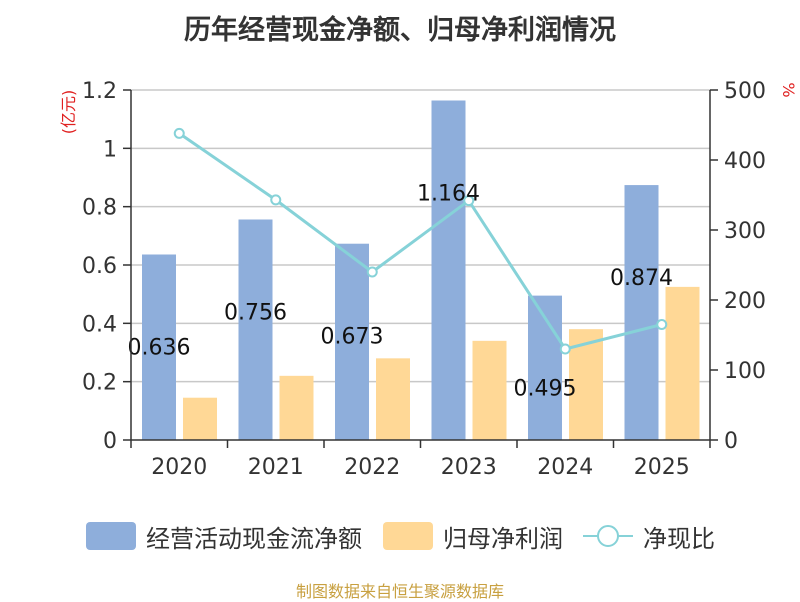 The image size is (800, 602). Describe the element at coordinates (393, 399) in the screenshot. I see `bar-net-profit-2022` at that location.